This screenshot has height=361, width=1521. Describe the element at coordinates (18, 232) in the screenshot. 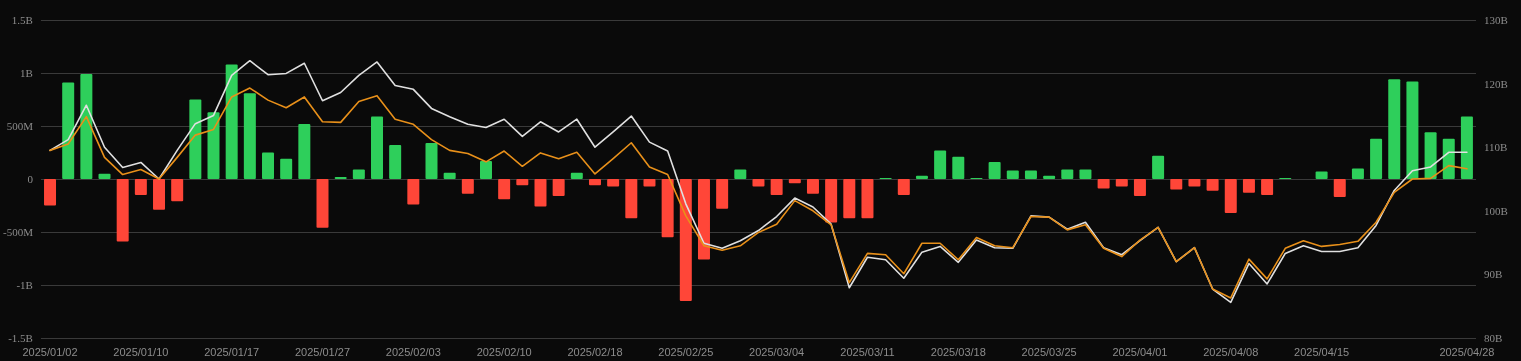

I see `y-tick-label: -500M` at that location.